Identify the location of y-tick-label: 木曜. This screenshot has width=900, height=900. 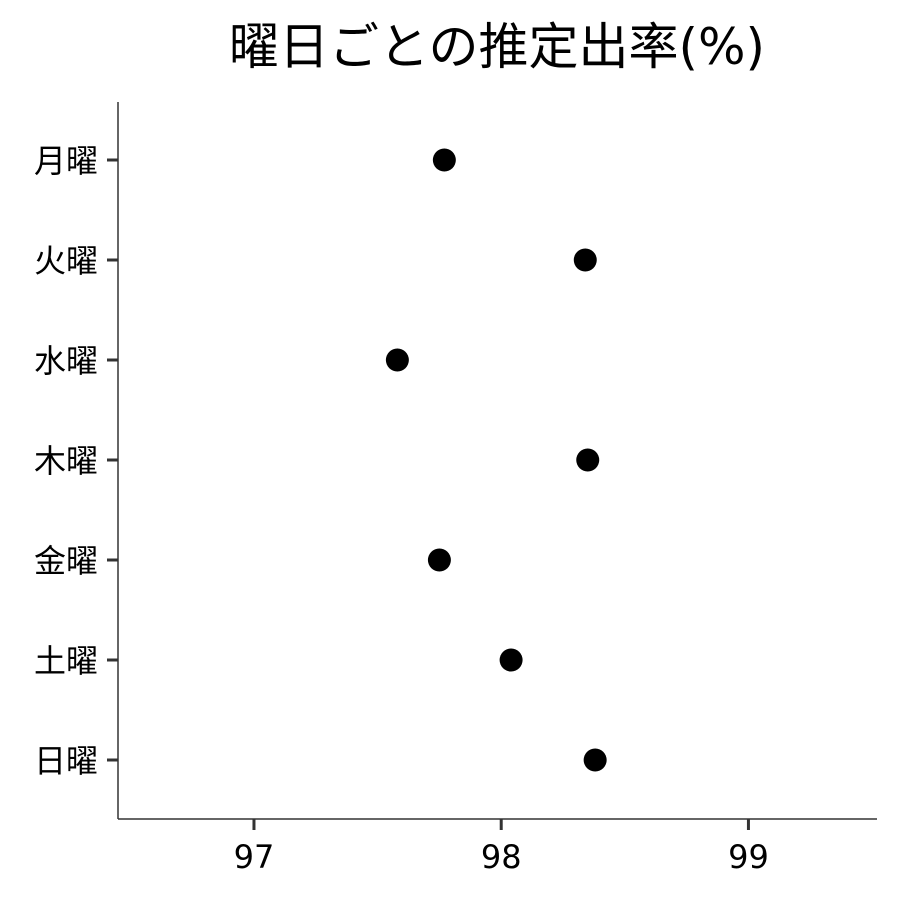
(66, 461).